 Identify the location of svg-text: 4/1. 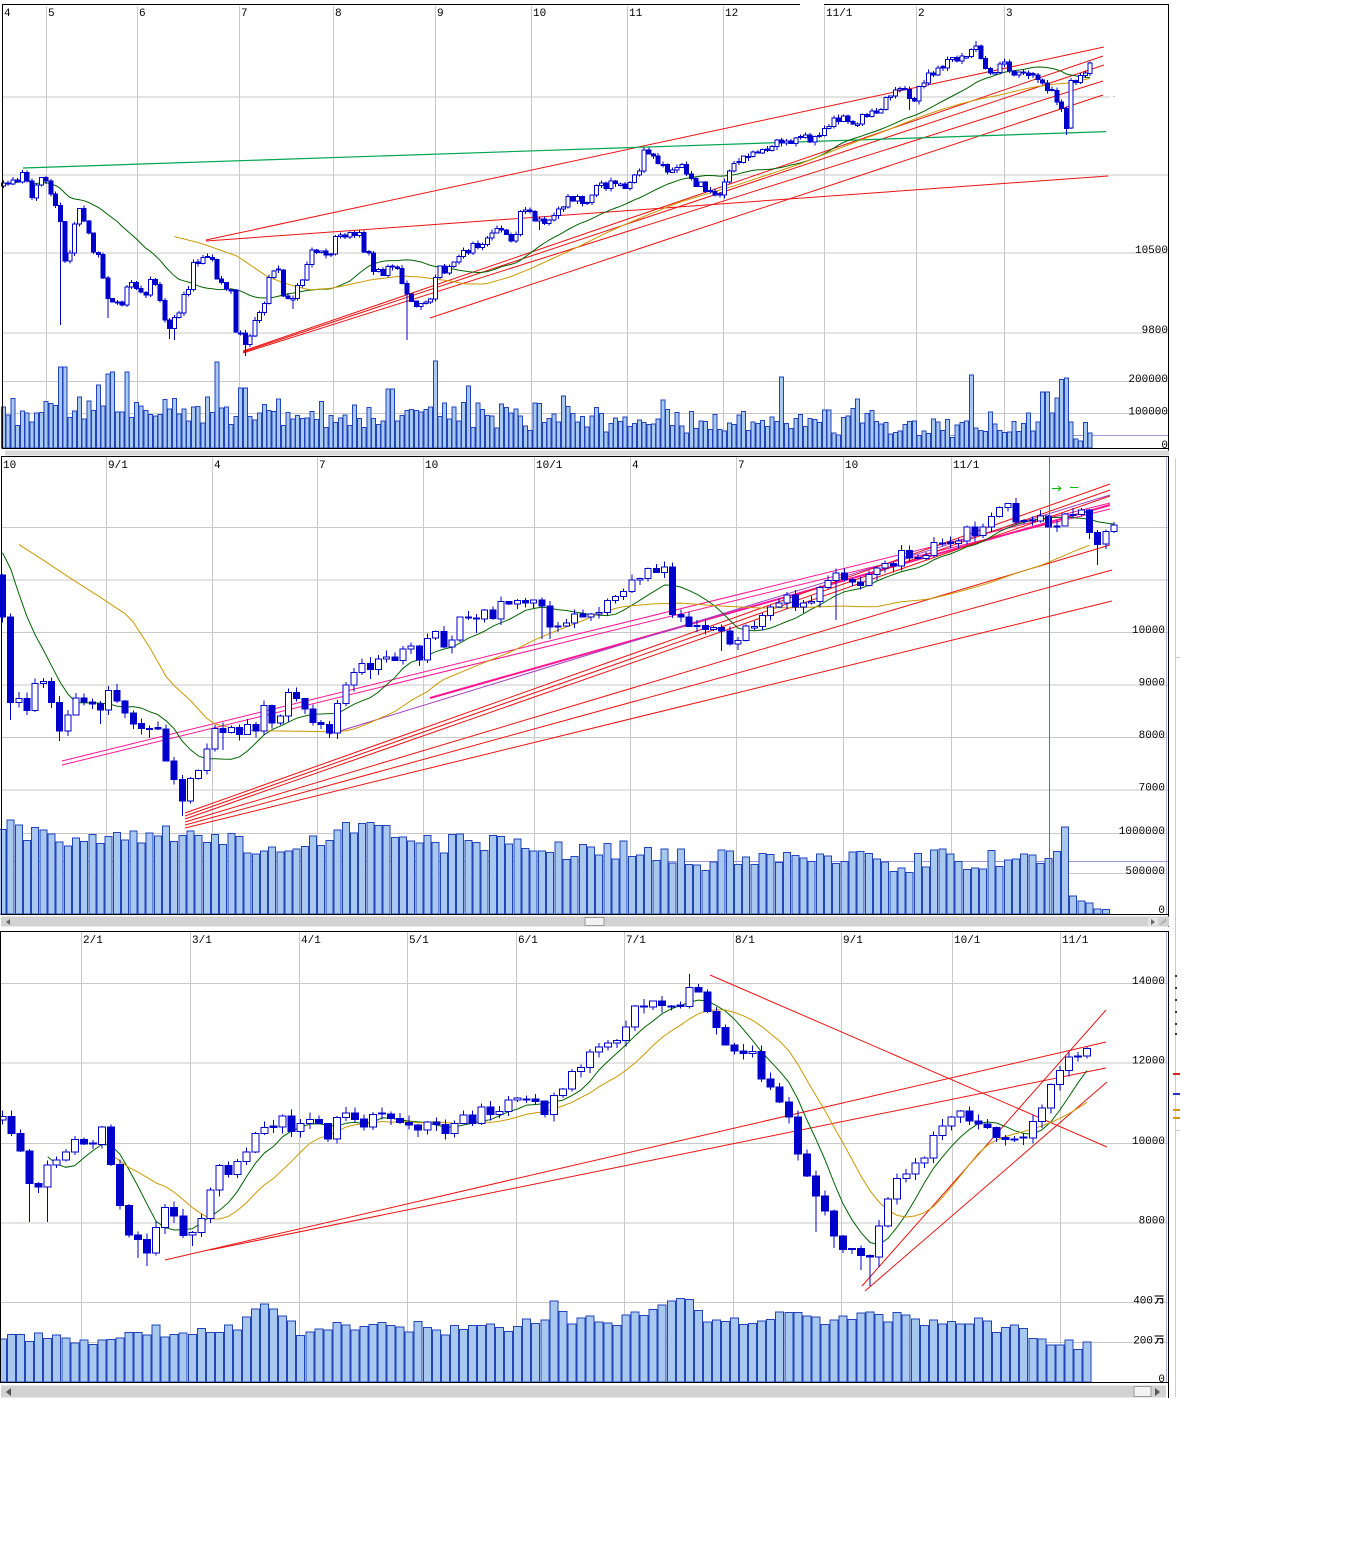
(311, 941).